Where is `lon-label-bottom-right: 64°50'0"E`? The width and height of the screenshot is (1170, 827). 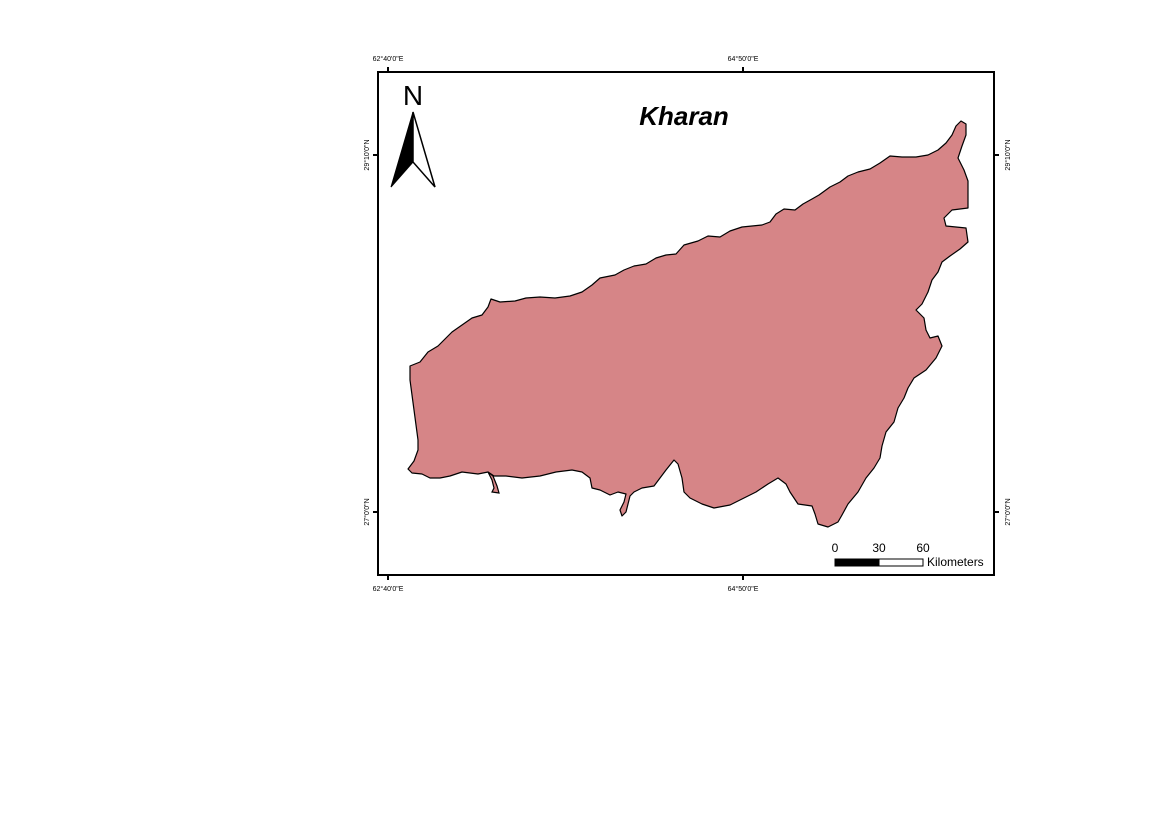 lon-label-bottom-right: 64°50'0"E is located at coordinates (743, 589).